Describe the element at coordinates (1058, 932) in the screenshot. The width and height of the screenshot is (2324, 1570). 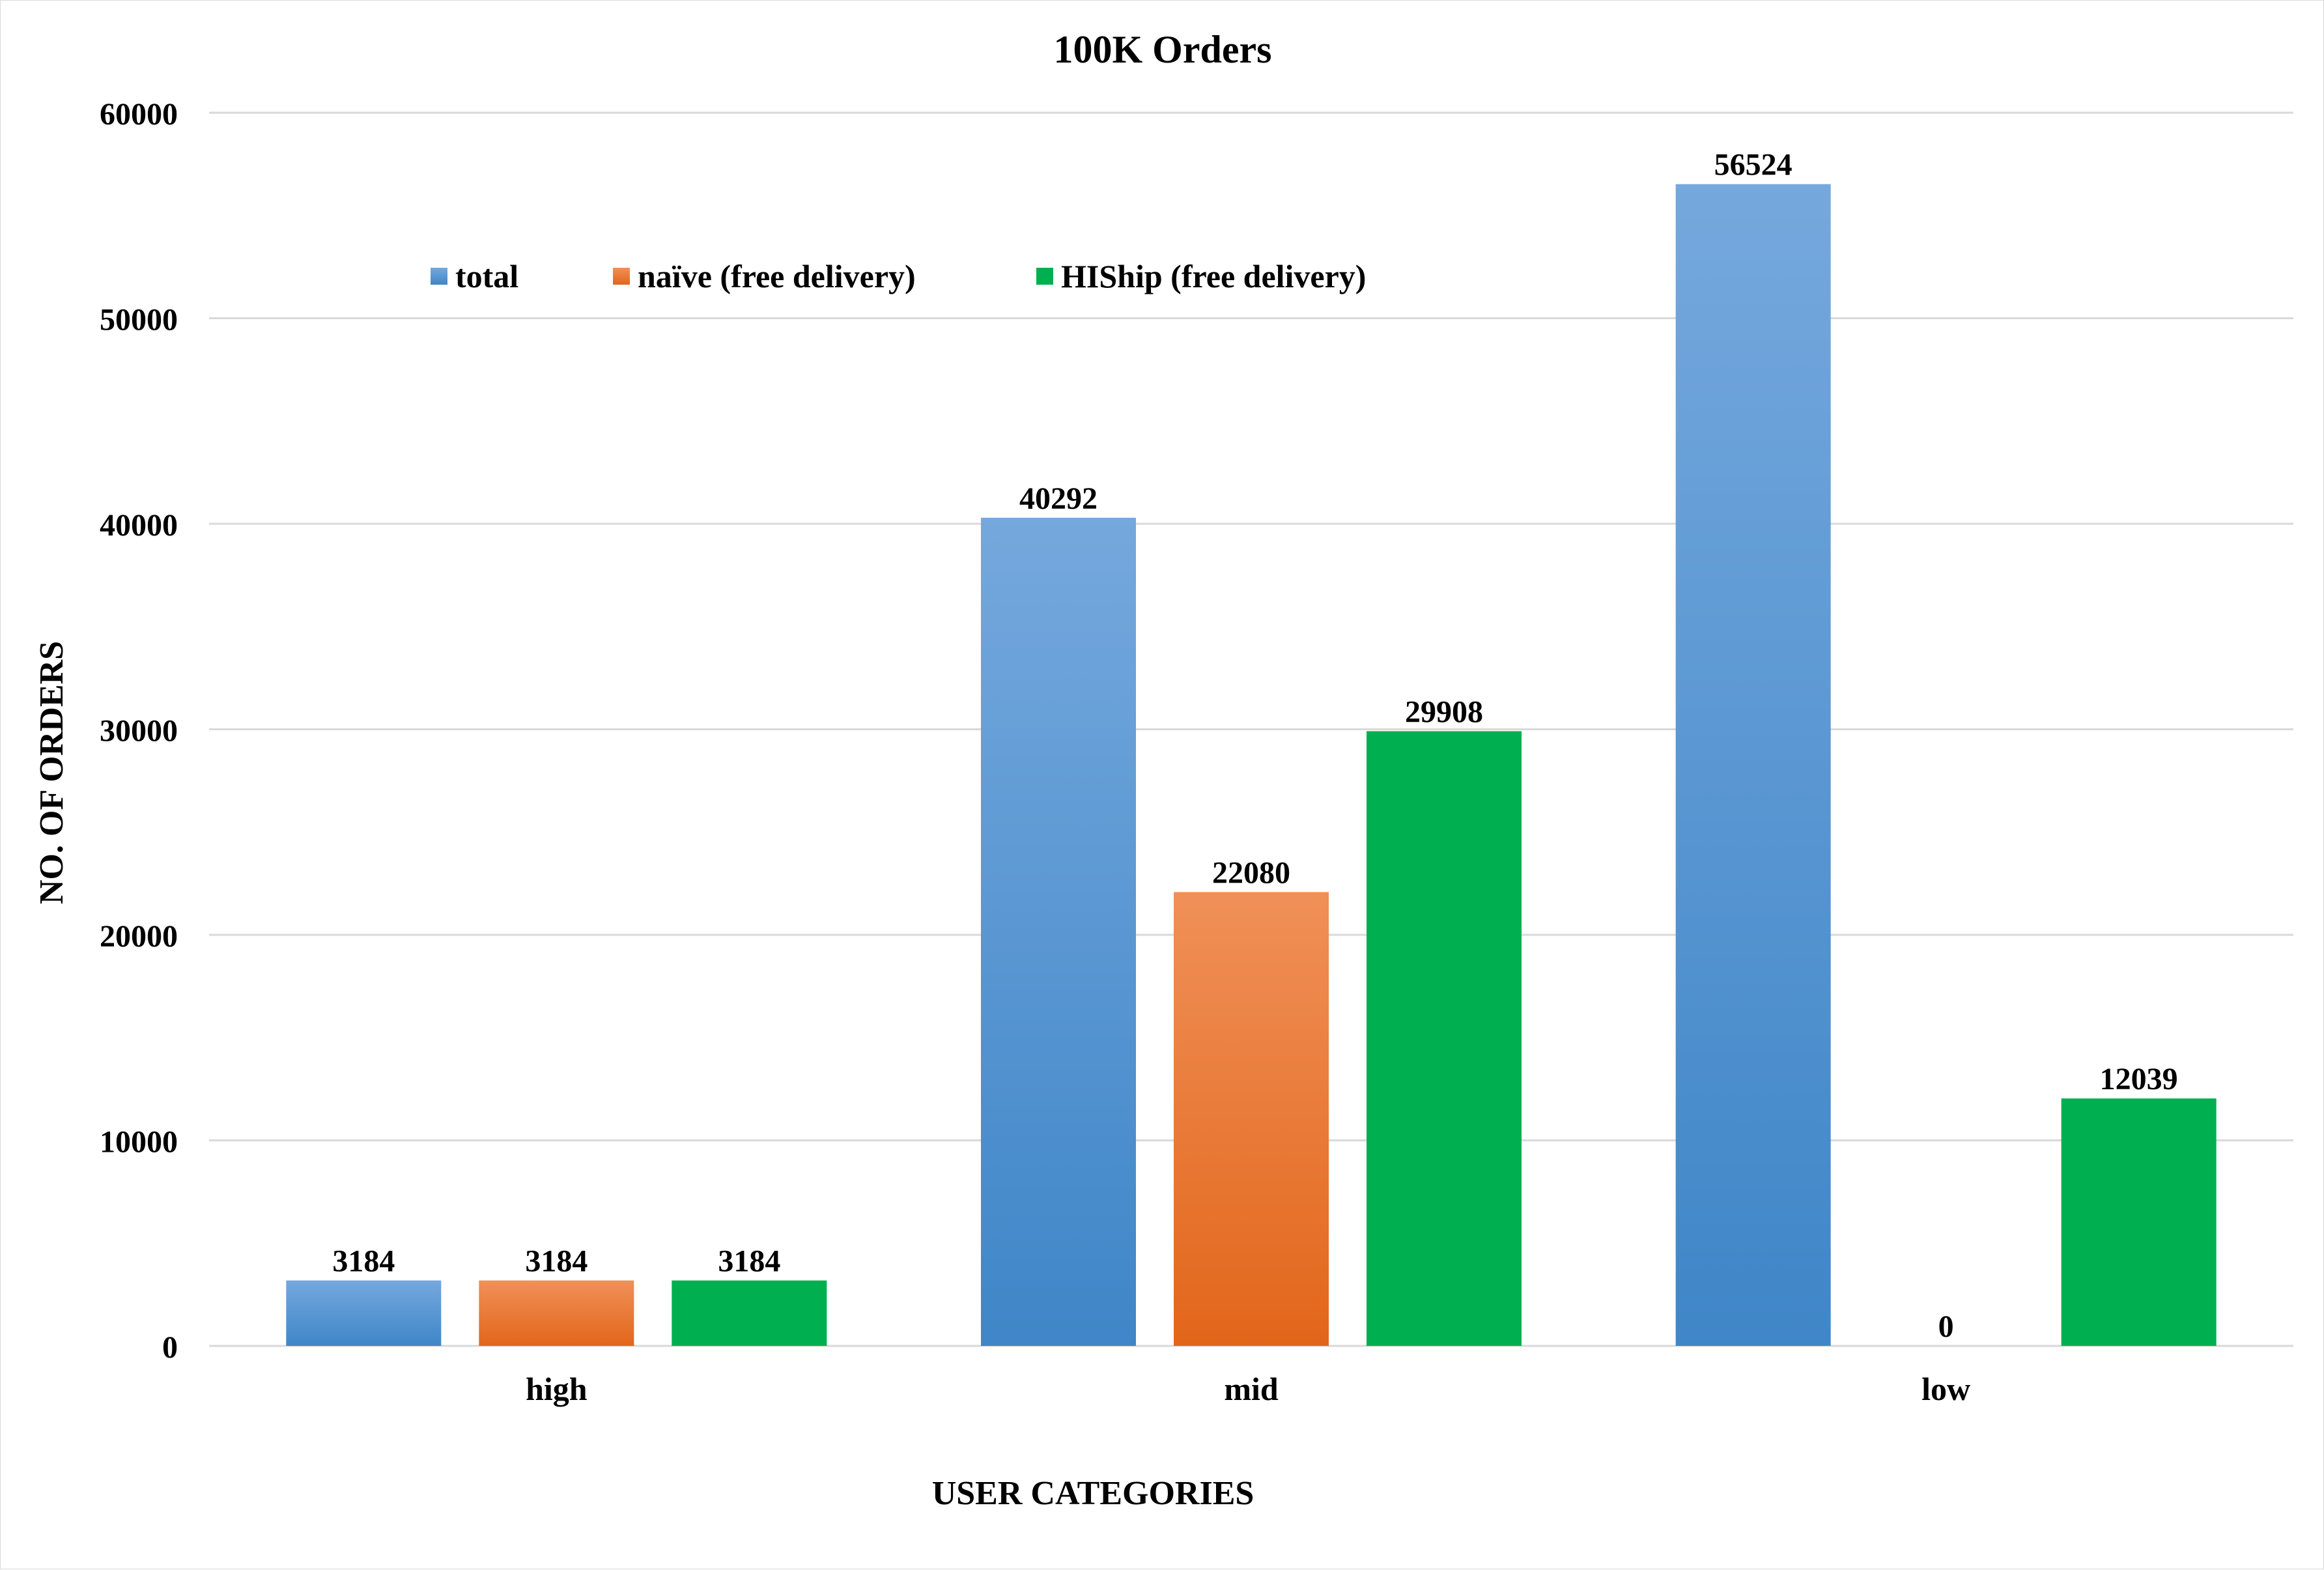
I see `bar-total-mid` at that location.